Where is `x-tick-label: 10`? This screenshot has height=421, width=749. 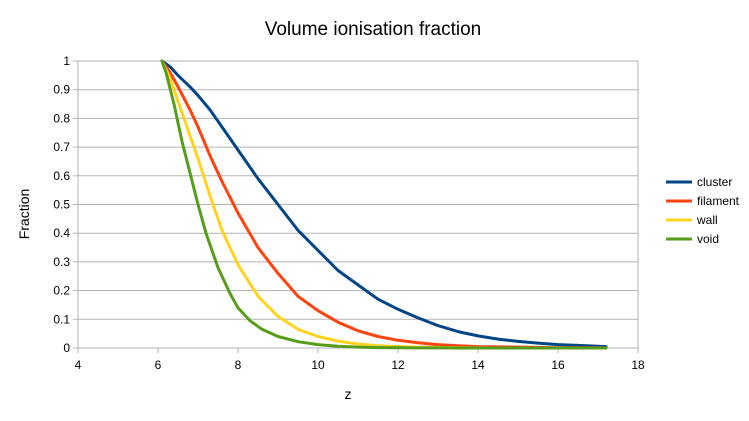 x-tick-label: 10 is located at coordinates (318, 365).